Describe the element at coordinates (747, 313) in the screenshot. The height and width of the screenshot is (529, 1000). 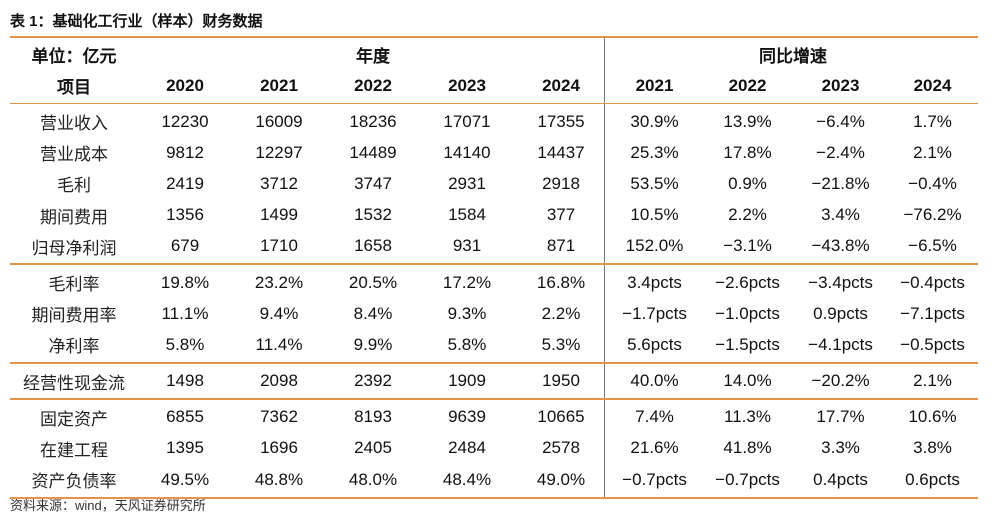
I see `growth-cell: −1.0pcts` at that location.